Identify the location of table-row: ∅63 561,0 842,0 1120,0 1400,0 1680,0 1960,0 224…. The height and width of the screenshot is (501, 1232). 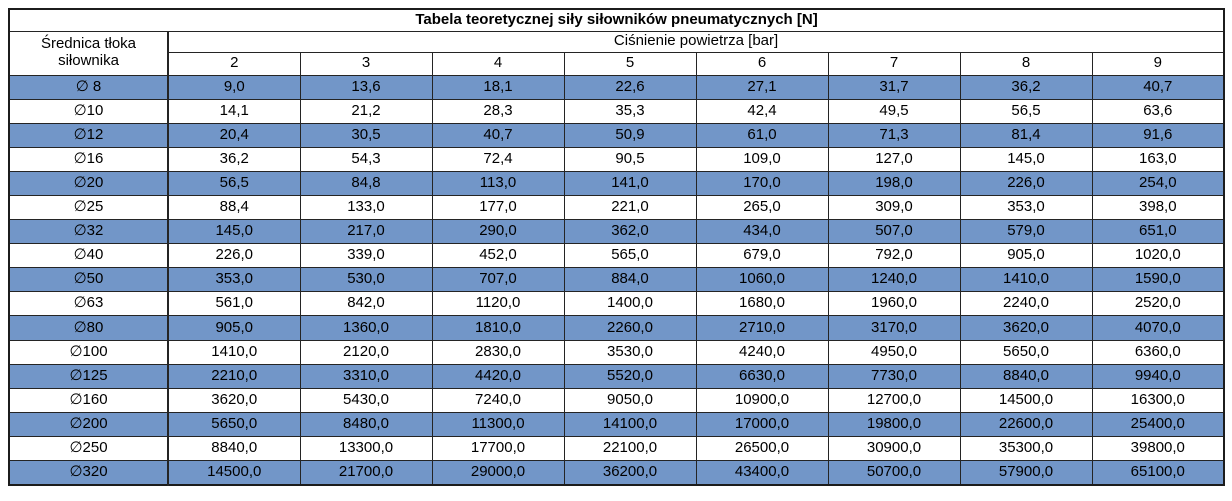
(616, 304).